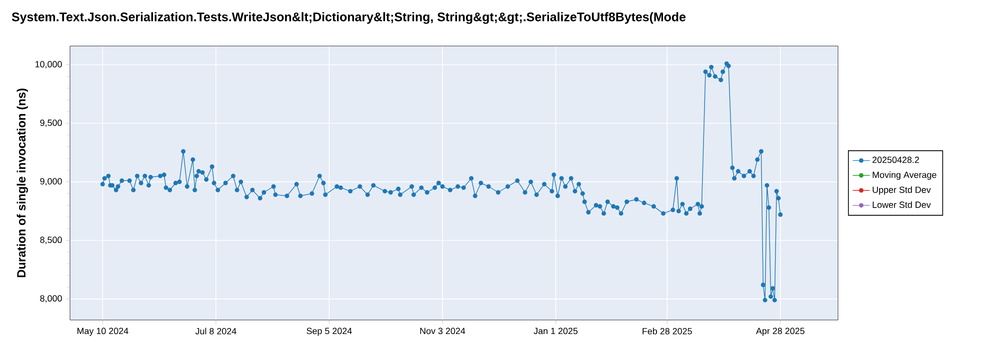 The height and width of the screenshot is (350, 1000). I want to click on y-tick-label: 9,000, so click(51, 182).